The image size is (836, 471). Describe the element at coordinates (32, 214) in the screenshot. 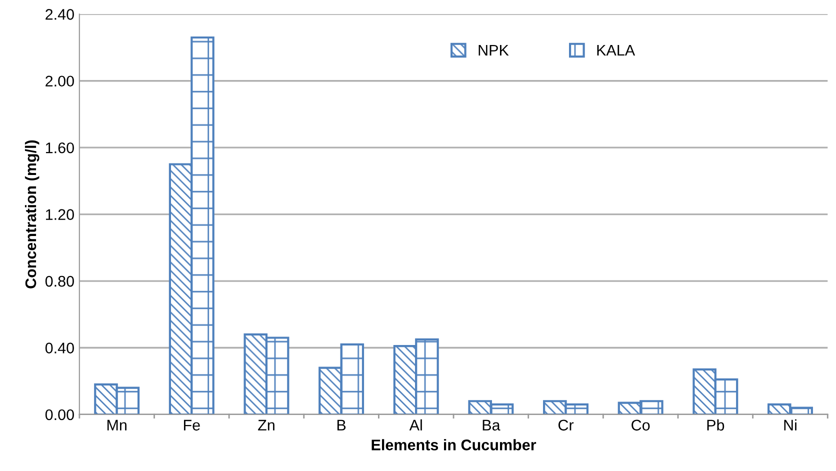

I see `y-axis-title: Concentration (mg/l)` at that location.